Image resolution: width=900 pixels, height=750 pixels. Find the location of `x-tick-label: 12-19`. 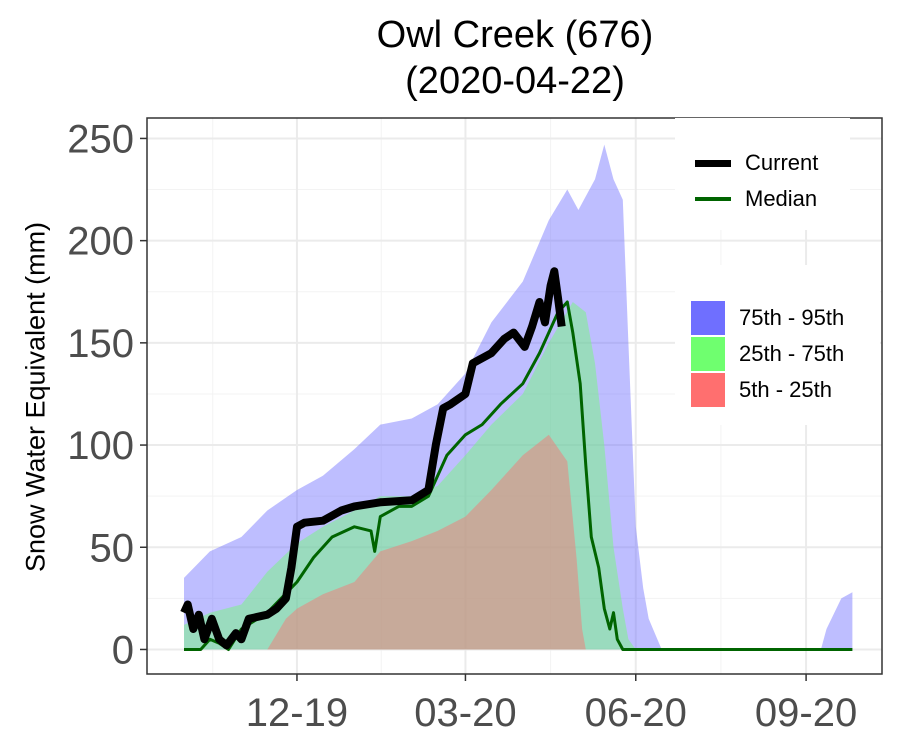

x-tick-label: 12-19 is located at coordinates (297, 713).